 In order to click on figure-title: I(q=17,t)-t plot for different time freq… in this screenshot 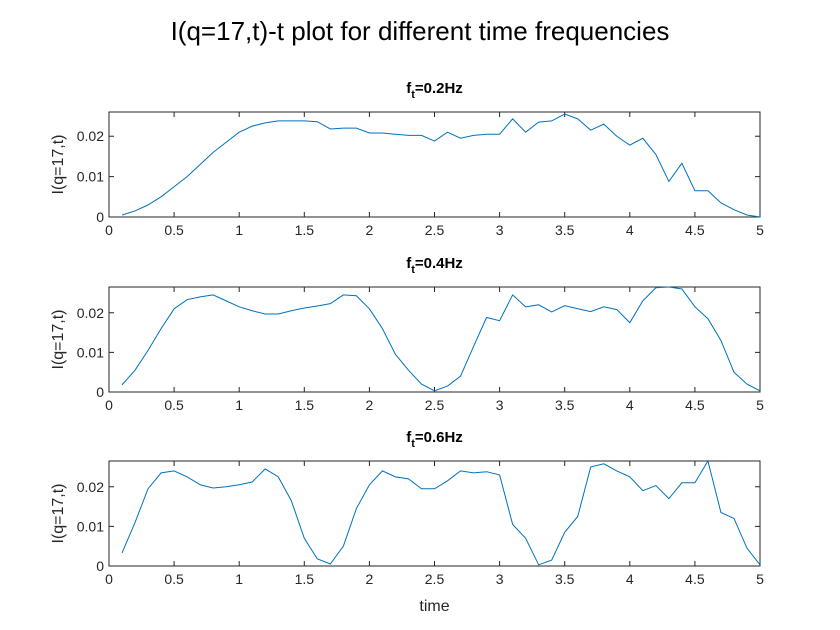, I will do `click(420, 31)`.